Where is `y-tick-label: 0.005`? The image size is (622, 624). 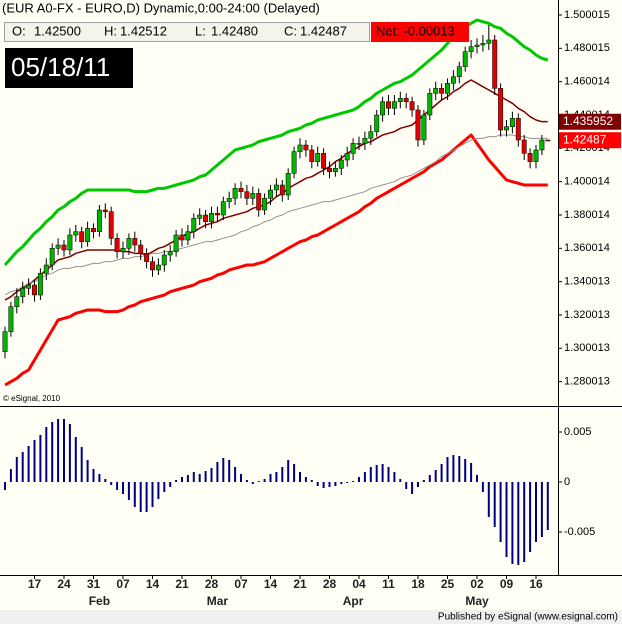 y-tick-label: 0.005 is located at coordinates (578, 432).